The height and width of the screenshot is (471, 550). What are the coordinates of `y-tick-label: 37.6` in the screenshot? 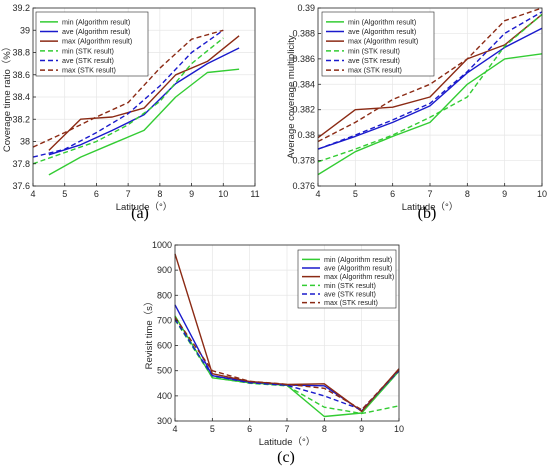 It's located at (21, 186).